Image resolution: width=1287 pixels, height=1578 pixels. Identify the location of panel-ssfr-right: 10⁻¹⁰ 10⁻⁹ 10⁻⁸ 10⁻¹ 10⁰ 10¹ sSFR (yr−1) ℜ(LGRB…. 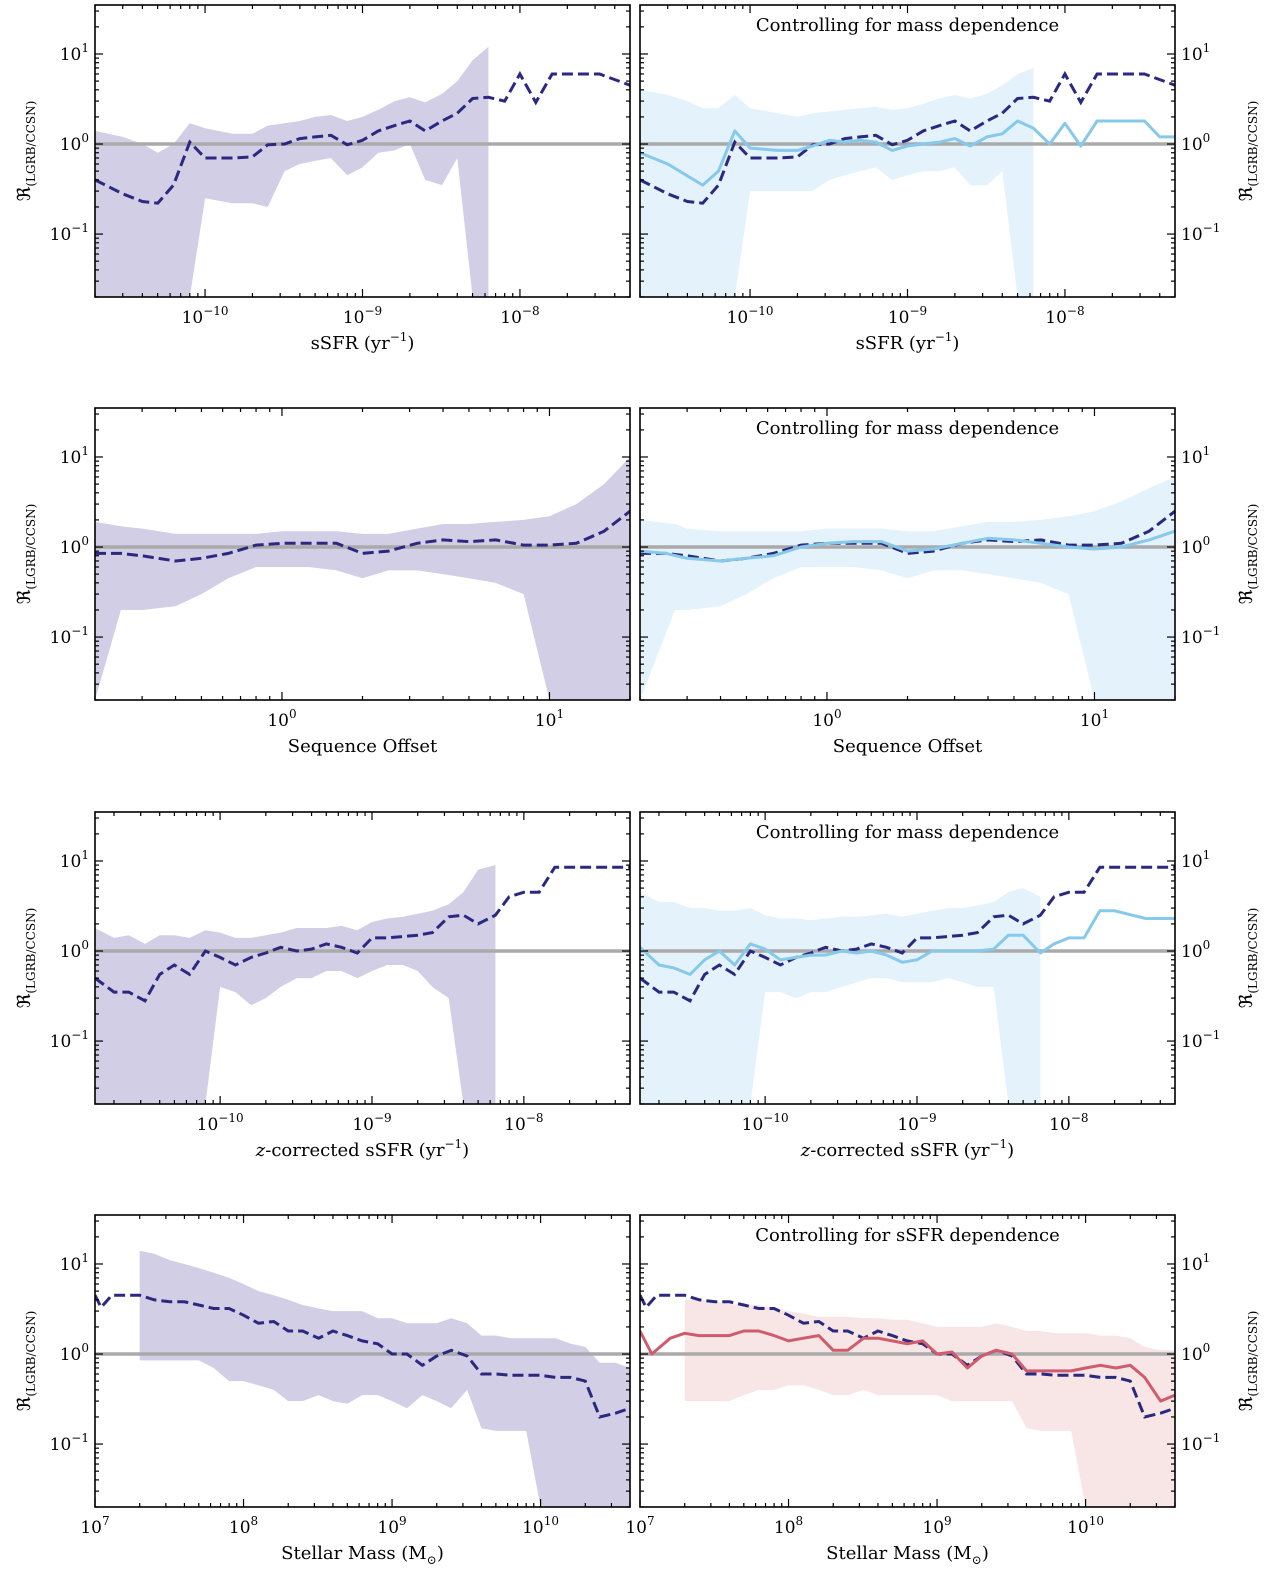
(949, 179).